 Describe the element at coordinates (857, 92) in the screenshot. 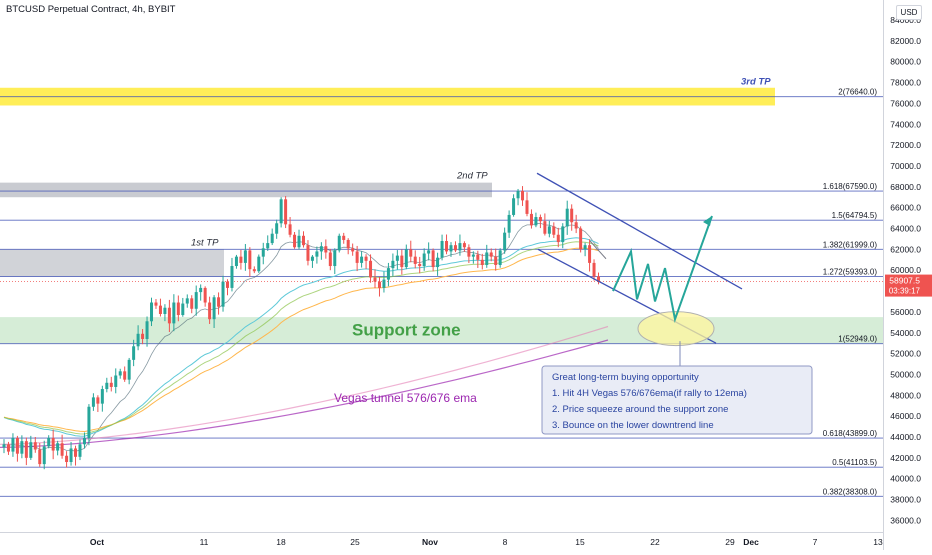

I see `fib-label: 2(76640.0)` at that location.